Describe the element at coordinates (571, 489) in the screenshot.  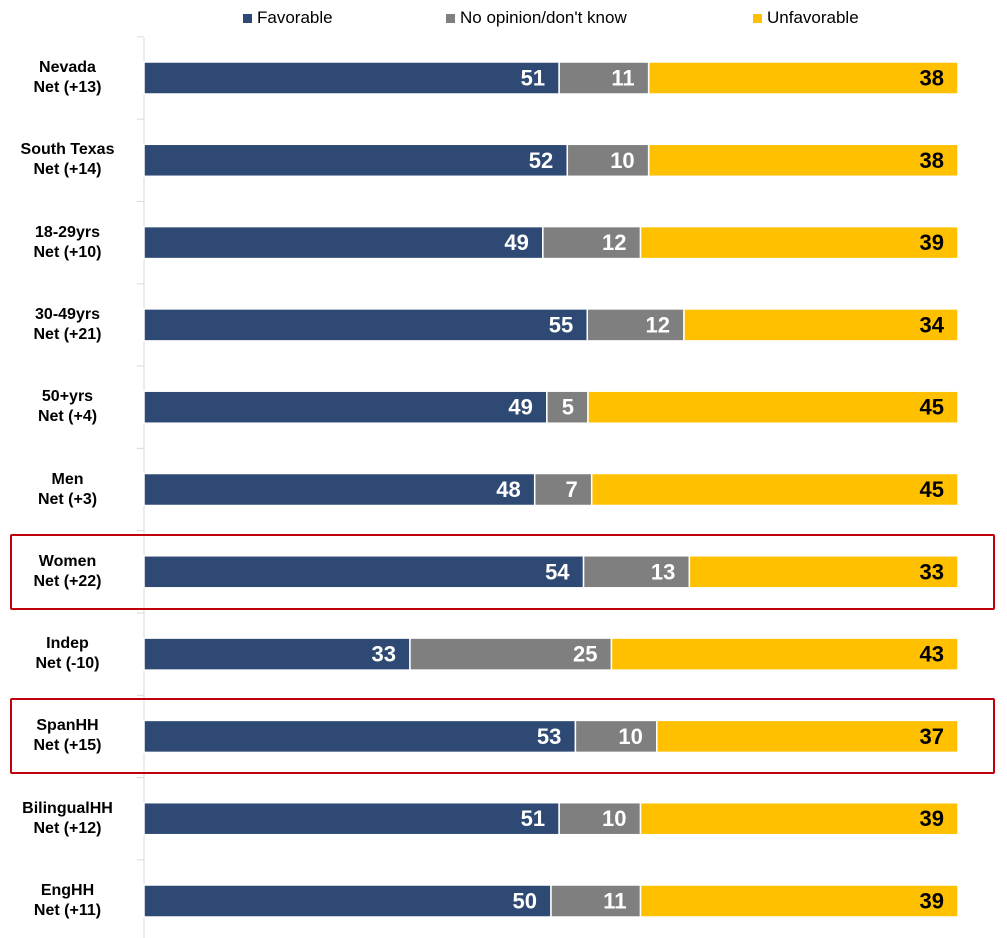
I see `data-label-no-opinion-don-t-know-men: 7` at that location.